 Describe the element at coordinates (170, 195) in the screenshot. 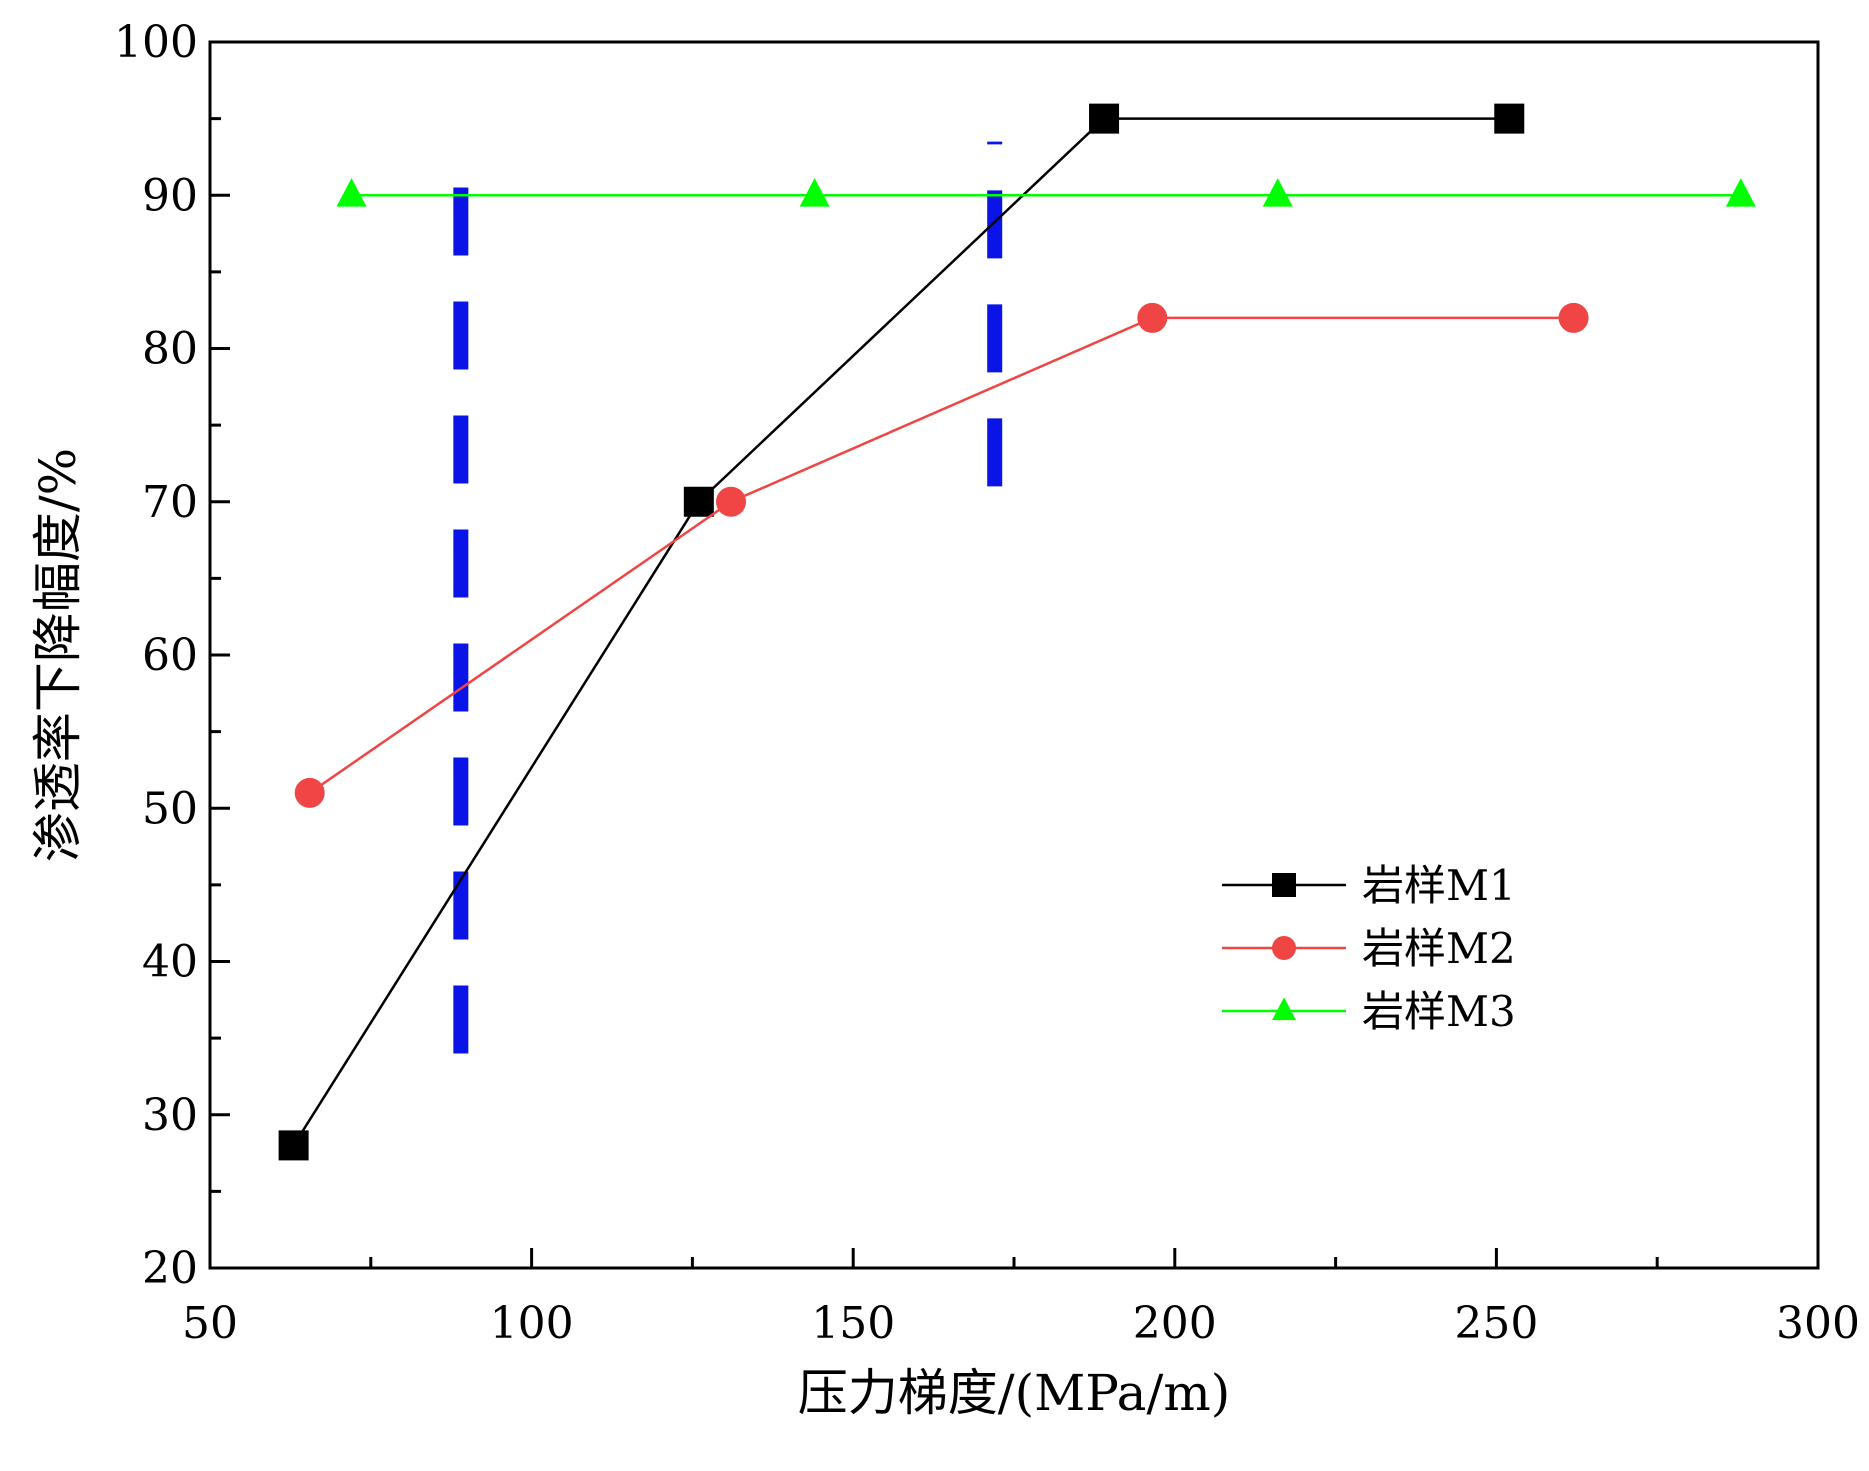

I see `y-tick-label: 90` at that location.